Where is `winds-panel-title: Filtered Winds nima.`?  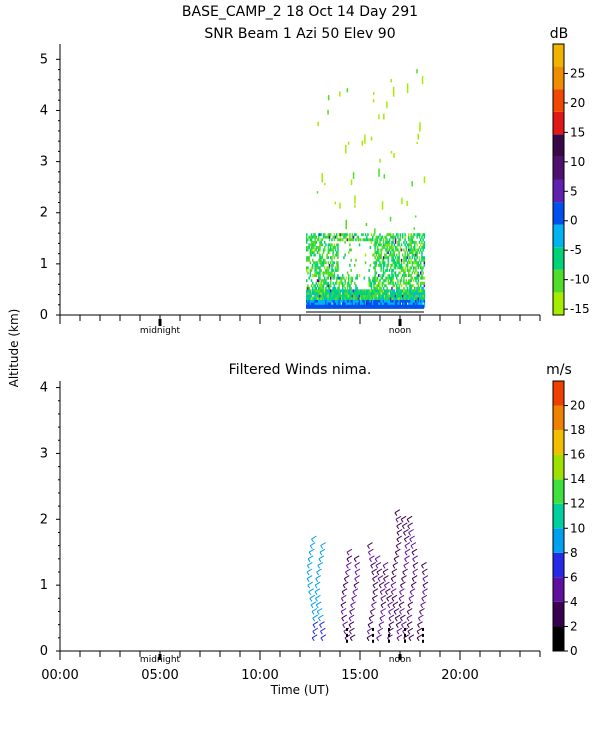 winds-panel-title: Filtered Winds nima. is located at coordinates (300, 370).